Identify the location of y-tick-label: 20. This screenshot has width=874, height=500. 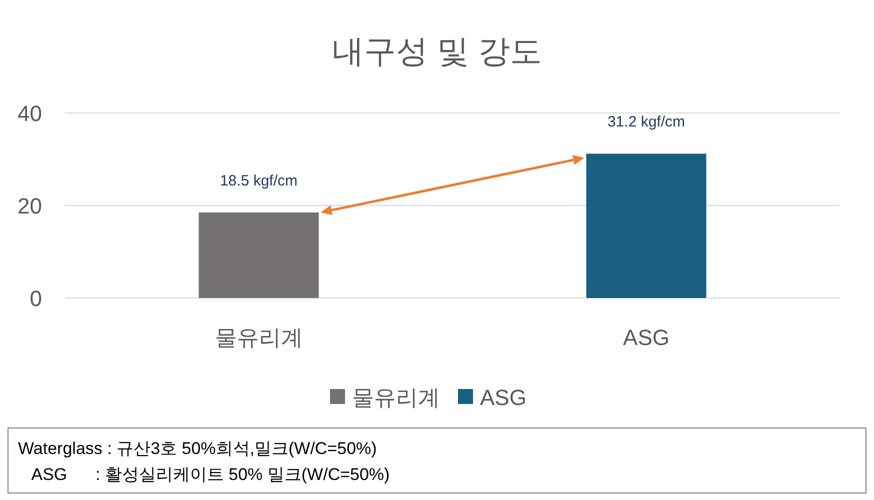
(30, 206).